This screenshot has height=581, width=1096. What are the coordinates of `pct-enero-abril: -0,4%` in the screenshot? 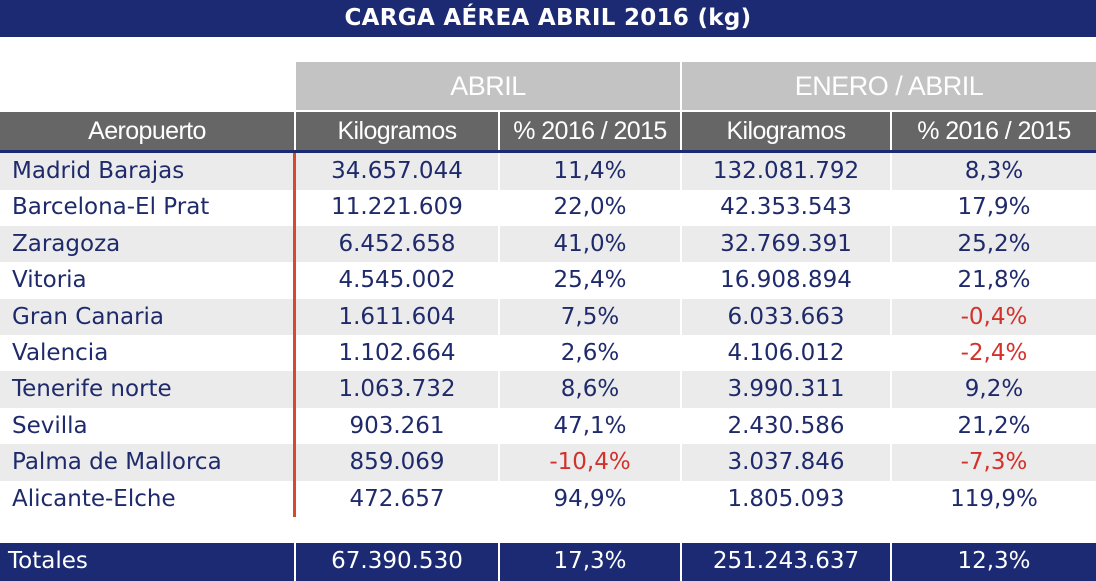 It's located at (994, 317).